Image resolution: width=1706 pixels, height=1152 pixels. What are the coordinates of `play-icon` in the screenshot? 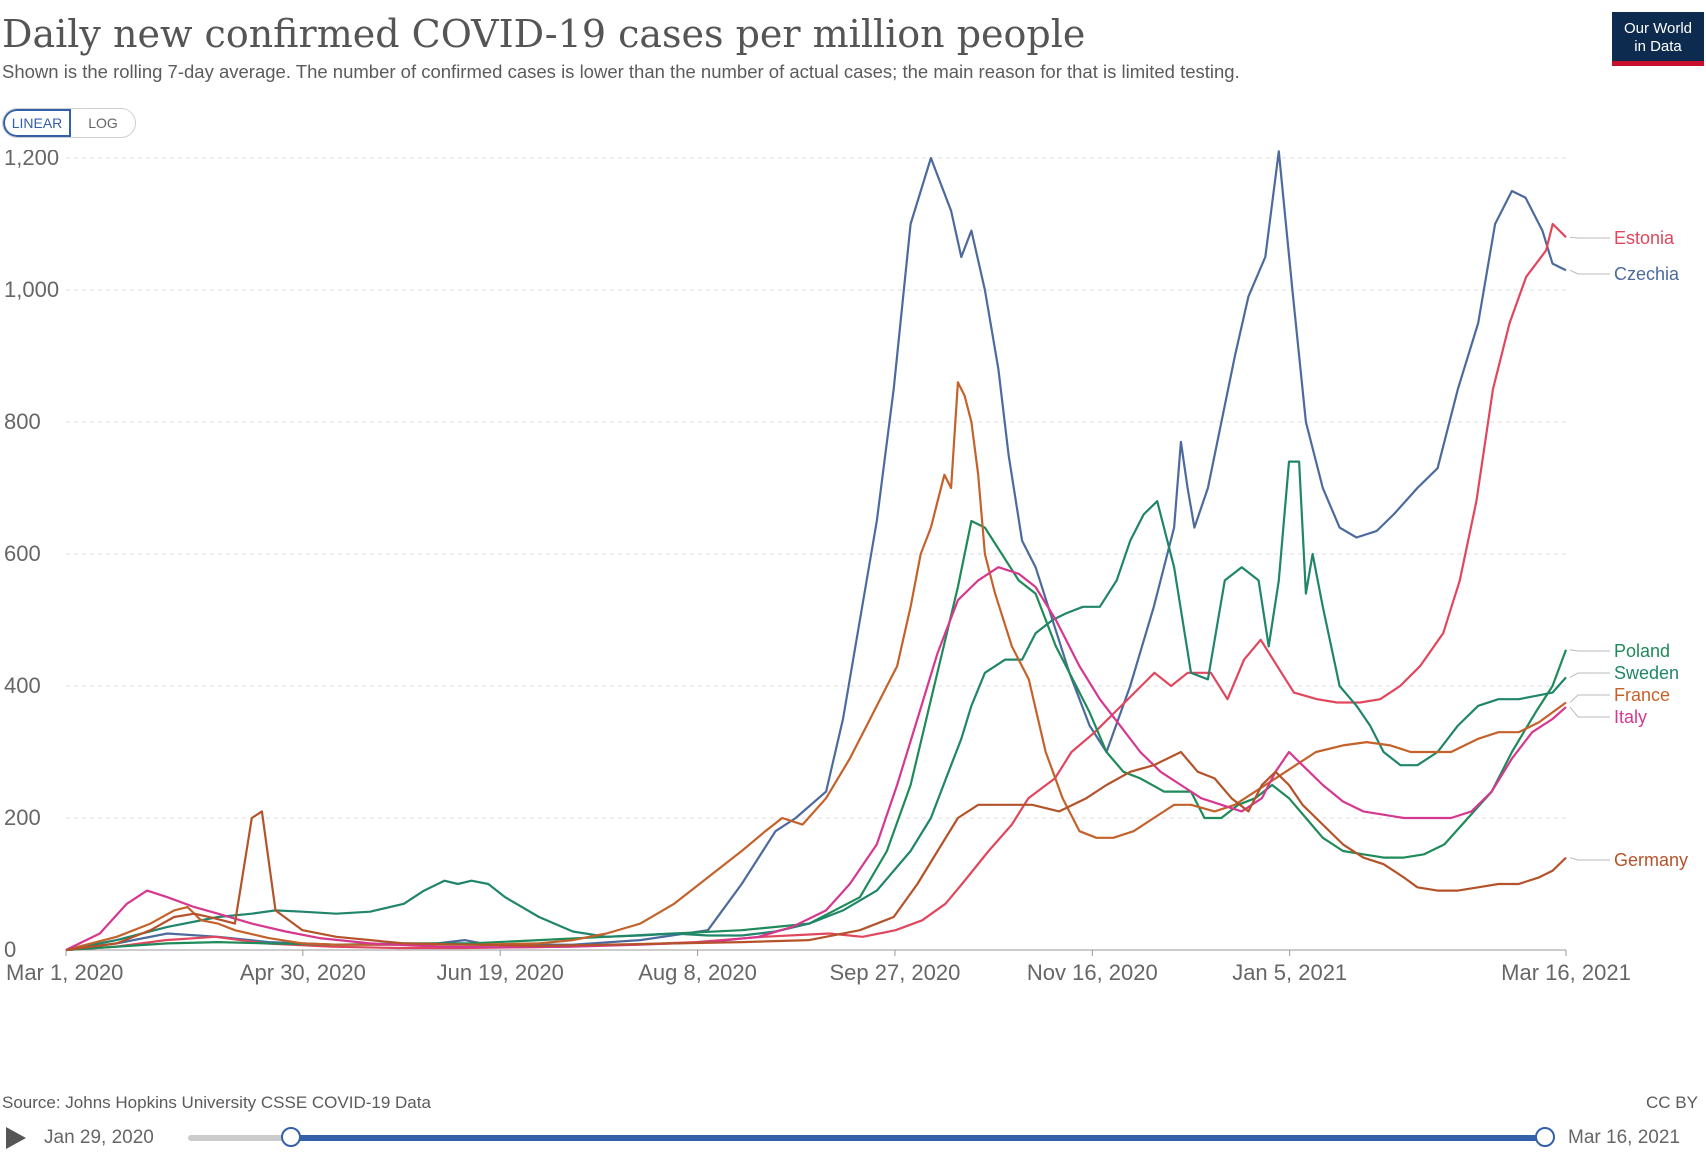 It's located at (16, 1138).